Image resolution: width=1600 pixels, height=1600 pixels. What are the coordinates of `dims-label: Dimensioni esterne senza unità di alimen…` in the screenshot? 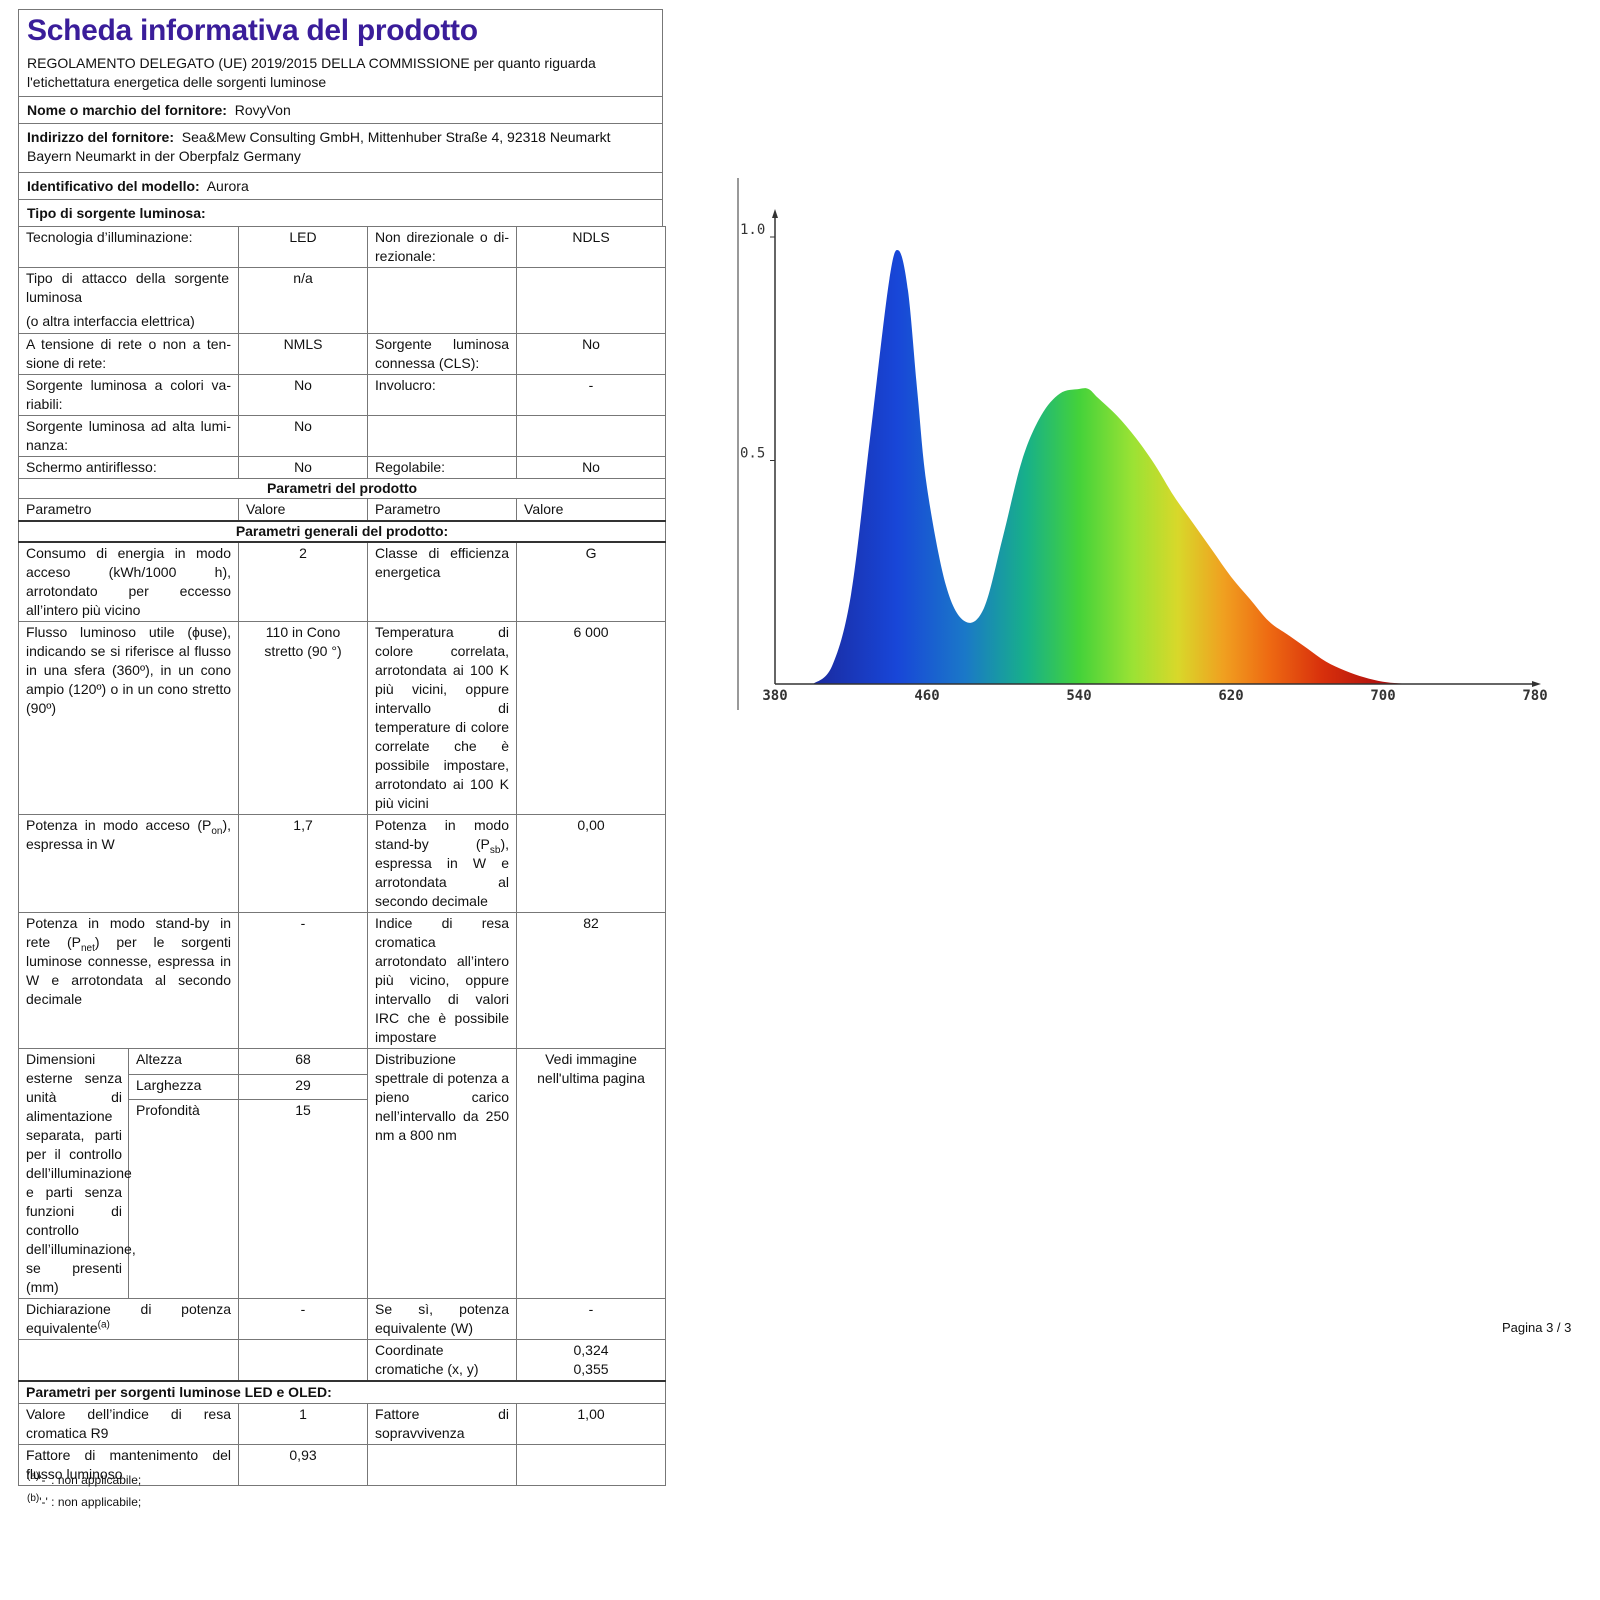 It's located at (77, 1173).